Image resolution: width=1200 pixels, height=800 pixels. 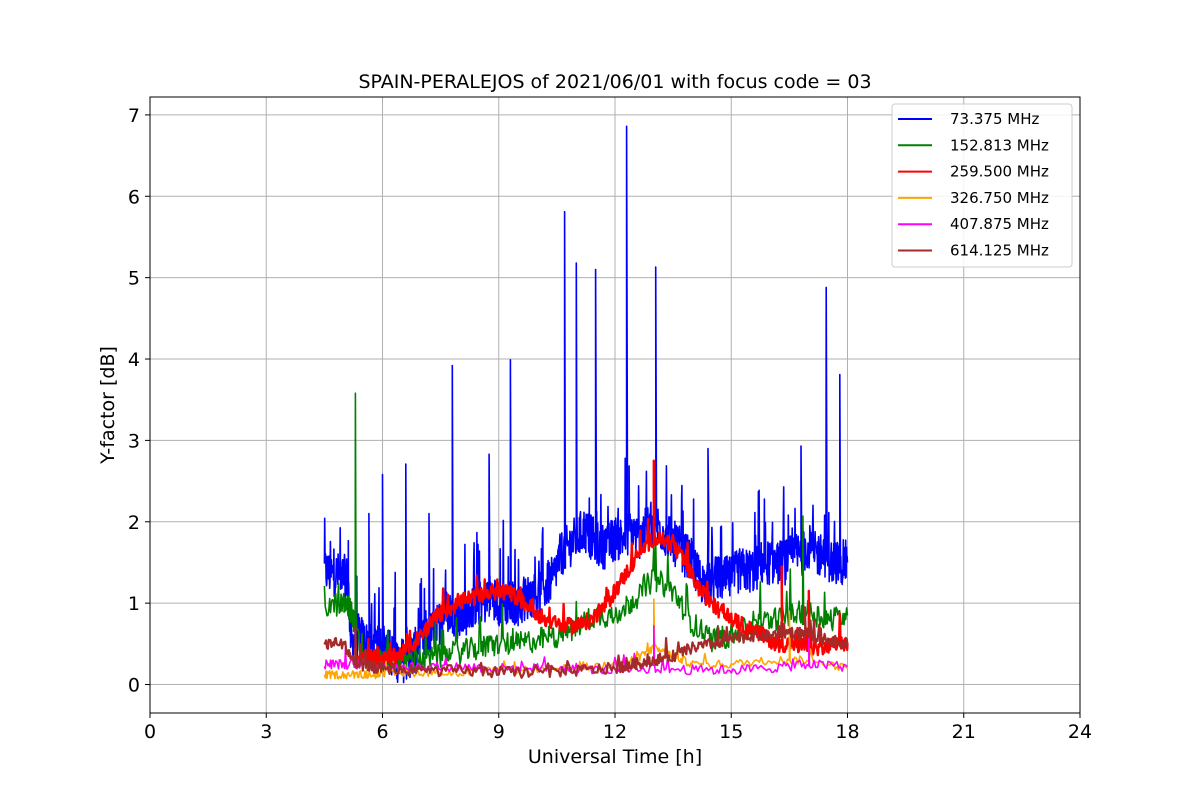 I want to click on x-tick-label: 9, so click(x=499, y=732).